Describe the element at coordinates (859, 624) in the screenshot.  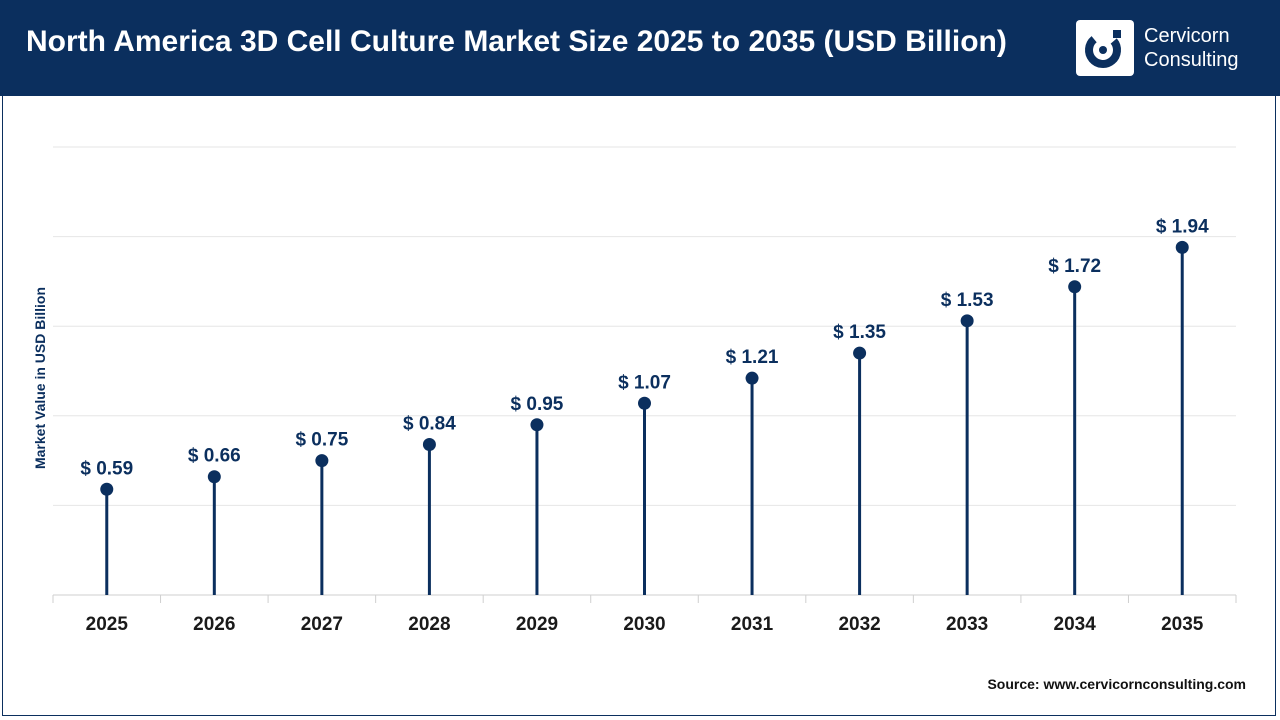
I see `x-tick-label: 2032` at that location.